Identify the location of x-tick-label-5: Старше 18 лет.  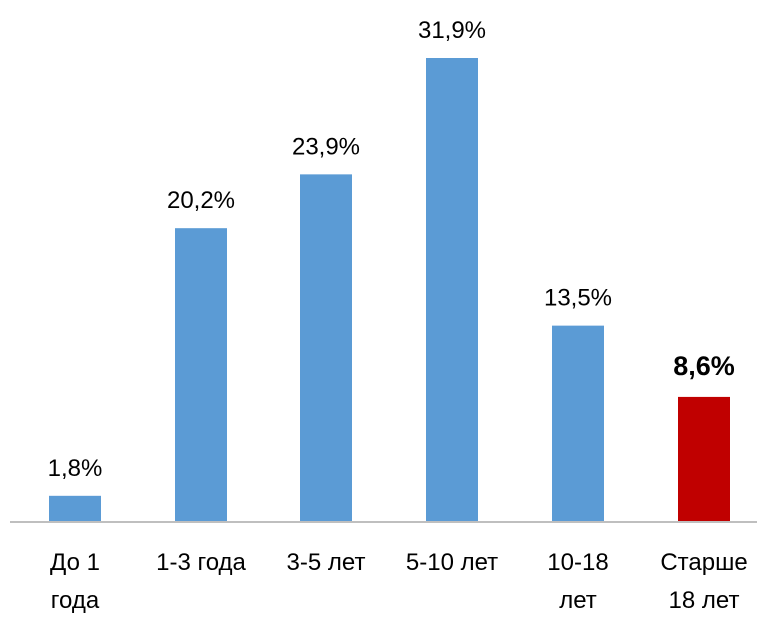
(703, 581).